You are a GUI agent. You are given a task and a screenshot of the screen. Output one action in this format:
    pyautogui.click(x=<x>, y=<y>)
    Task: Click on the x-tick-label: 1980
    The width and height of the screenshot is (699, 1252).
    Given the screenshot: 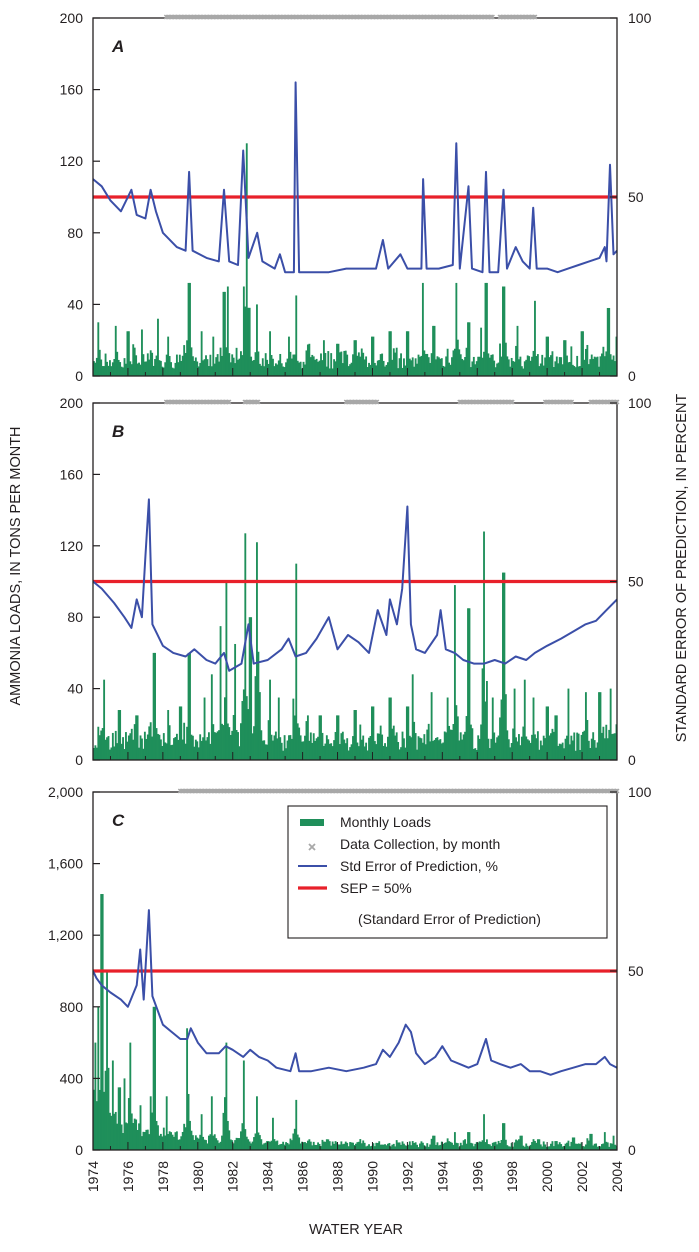 What is the action you would take?
    pyautogui.click(x=198, y=1176)
    